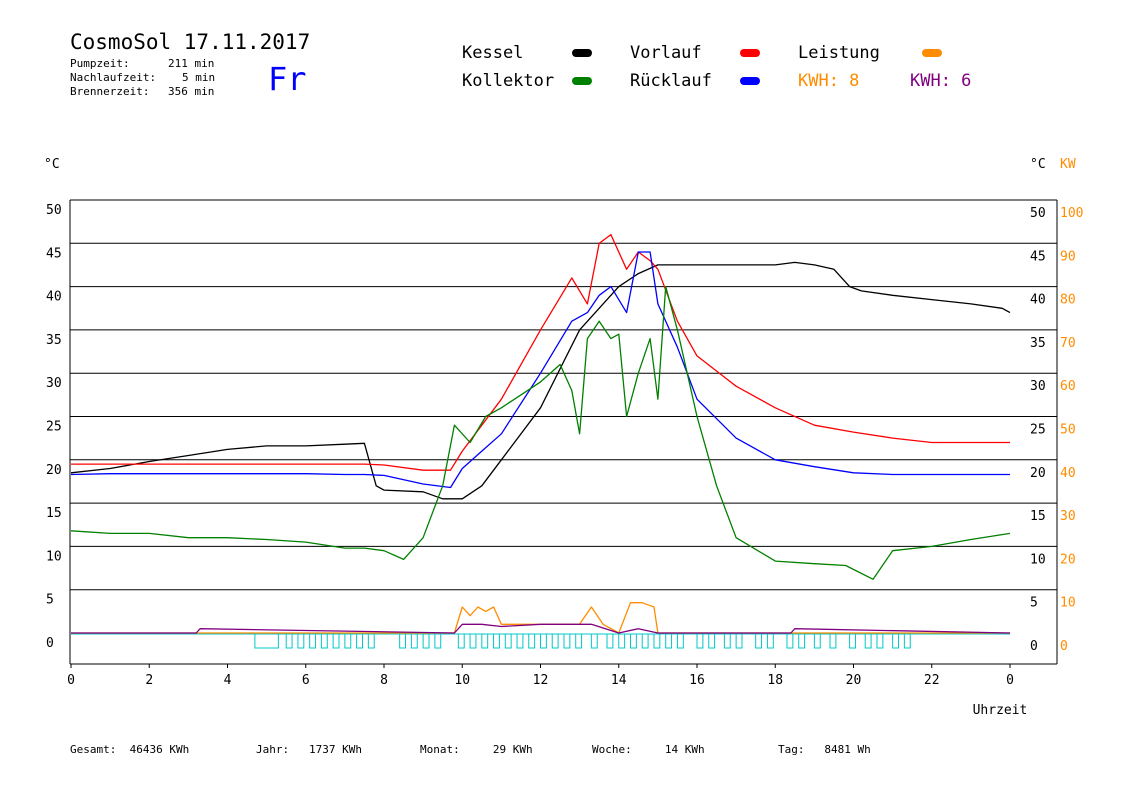 Image resolution: width=1148 pixels, height=812 pixels. Describe the element at coordinates (824, 749) in the screenshot. I see `footer-tag: Tag: 8481 Wh` at that location.